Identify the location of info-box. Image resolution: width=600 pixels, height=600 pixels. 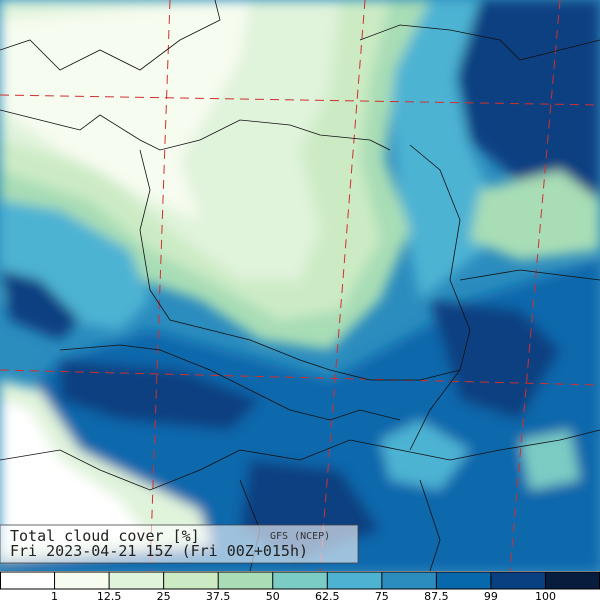
(179, 544).